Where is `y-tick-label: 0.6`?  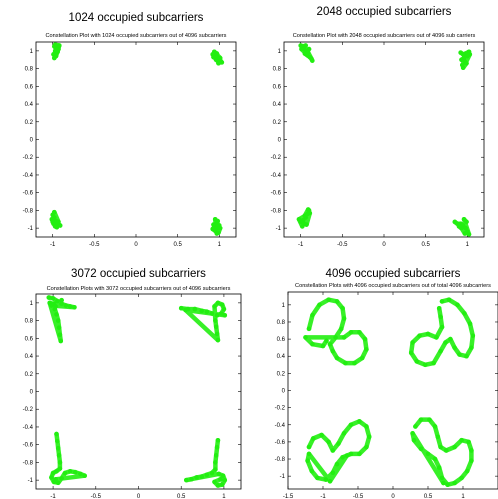
y-tick-label: 0.6 is located at coordinates (277, 87).